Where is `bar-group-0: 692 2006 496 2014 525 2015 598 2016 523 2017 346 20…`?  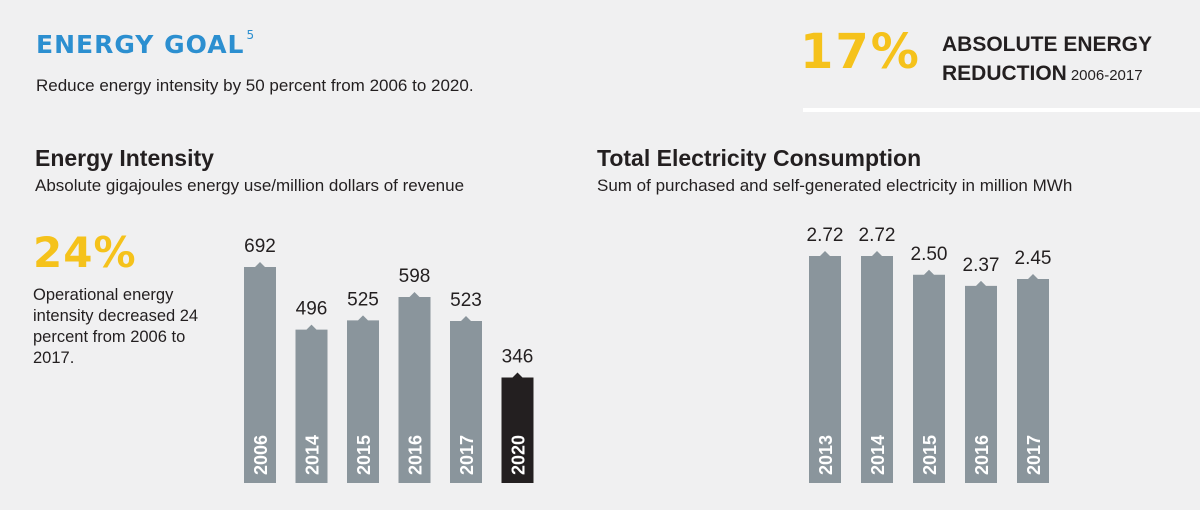
bar-group-0: 692 2006 496 2014 525 2015 598 2016 523 2017 346 20… is located at coordinates (389, 359).